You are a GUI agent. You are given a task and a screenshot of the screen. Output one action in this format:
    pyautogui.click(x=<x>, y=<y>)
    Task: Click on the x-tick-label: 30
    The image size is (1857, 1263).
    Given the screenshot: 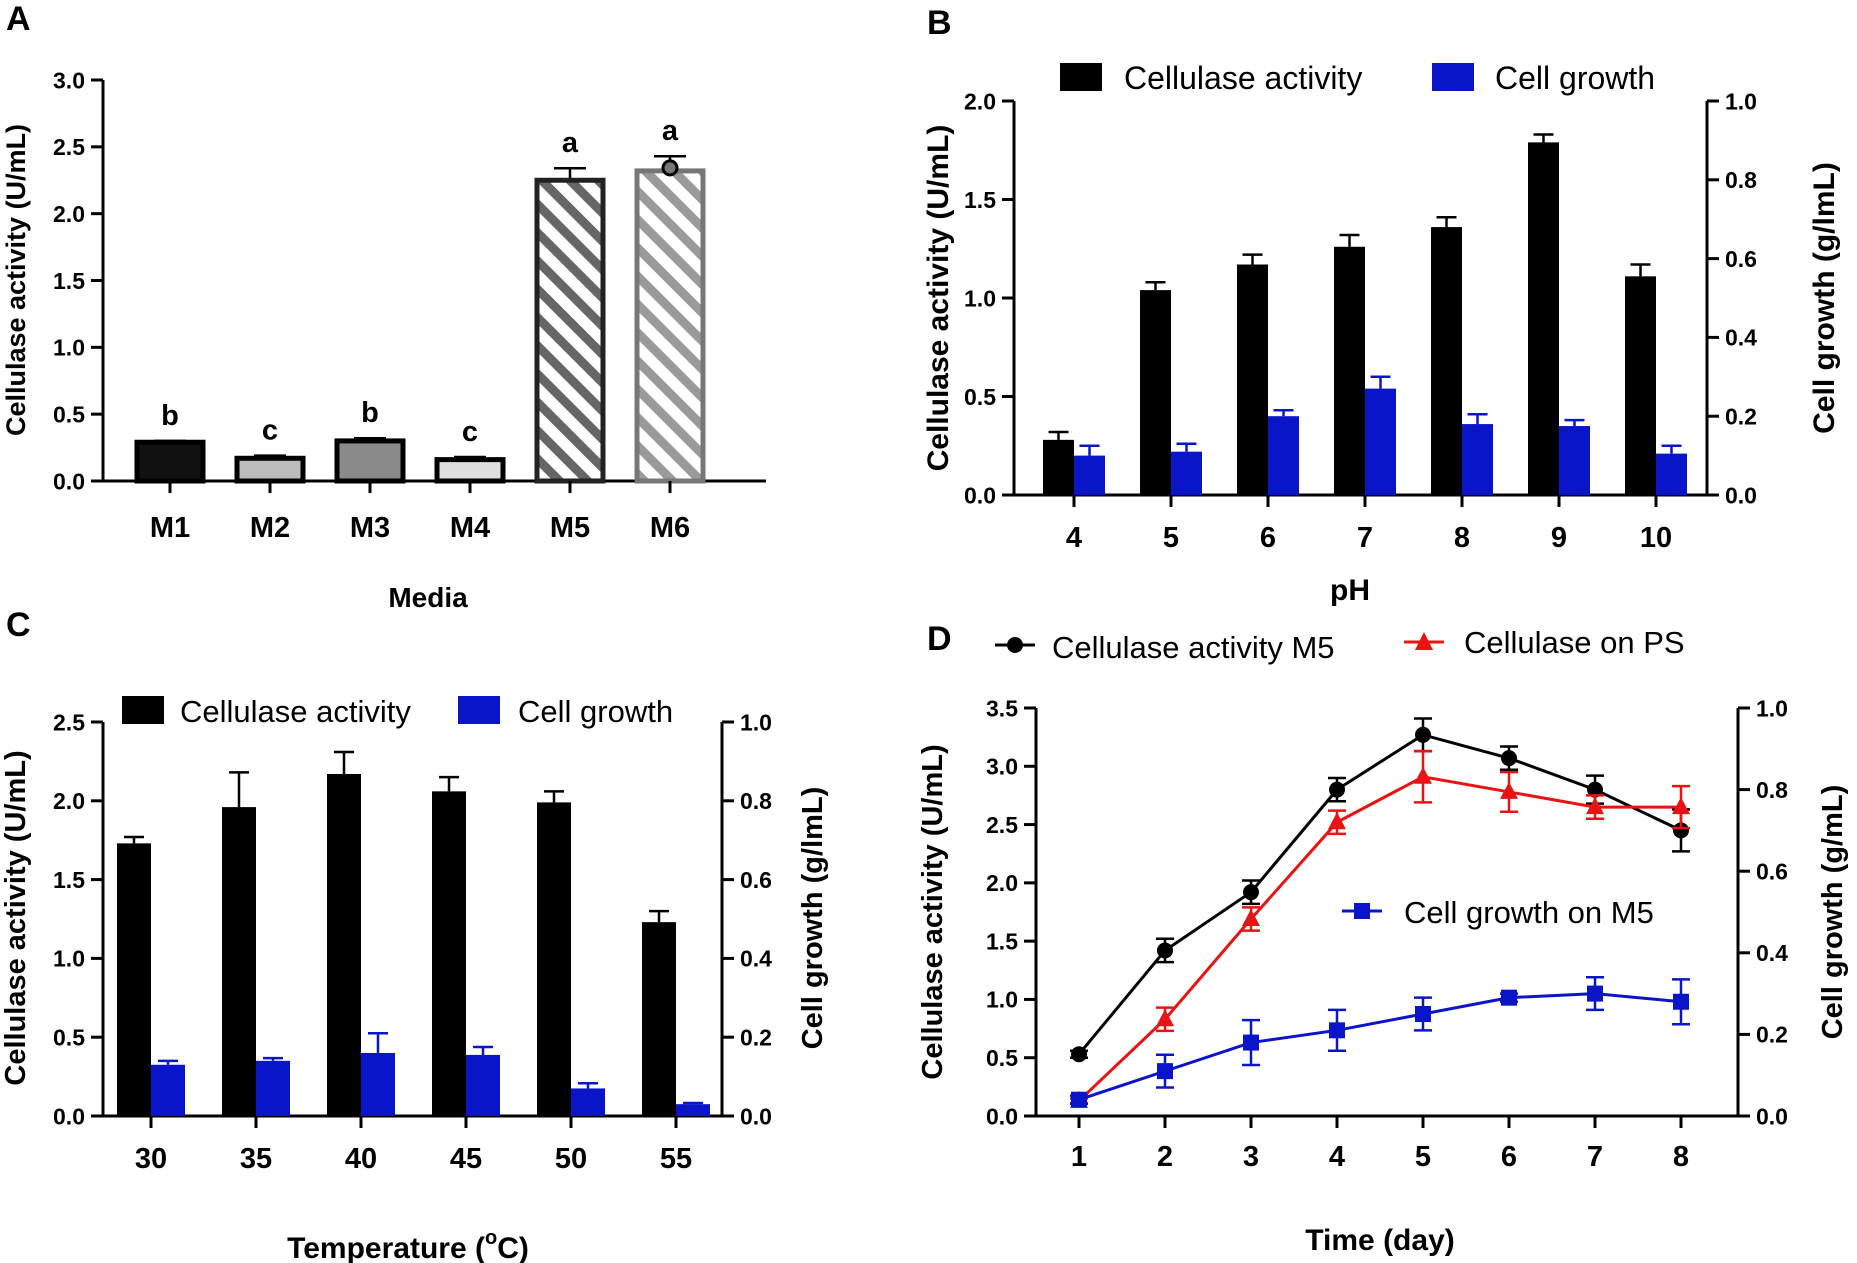 What is the action you would take?
    pyautogui.click(x=151, y=1159)
    